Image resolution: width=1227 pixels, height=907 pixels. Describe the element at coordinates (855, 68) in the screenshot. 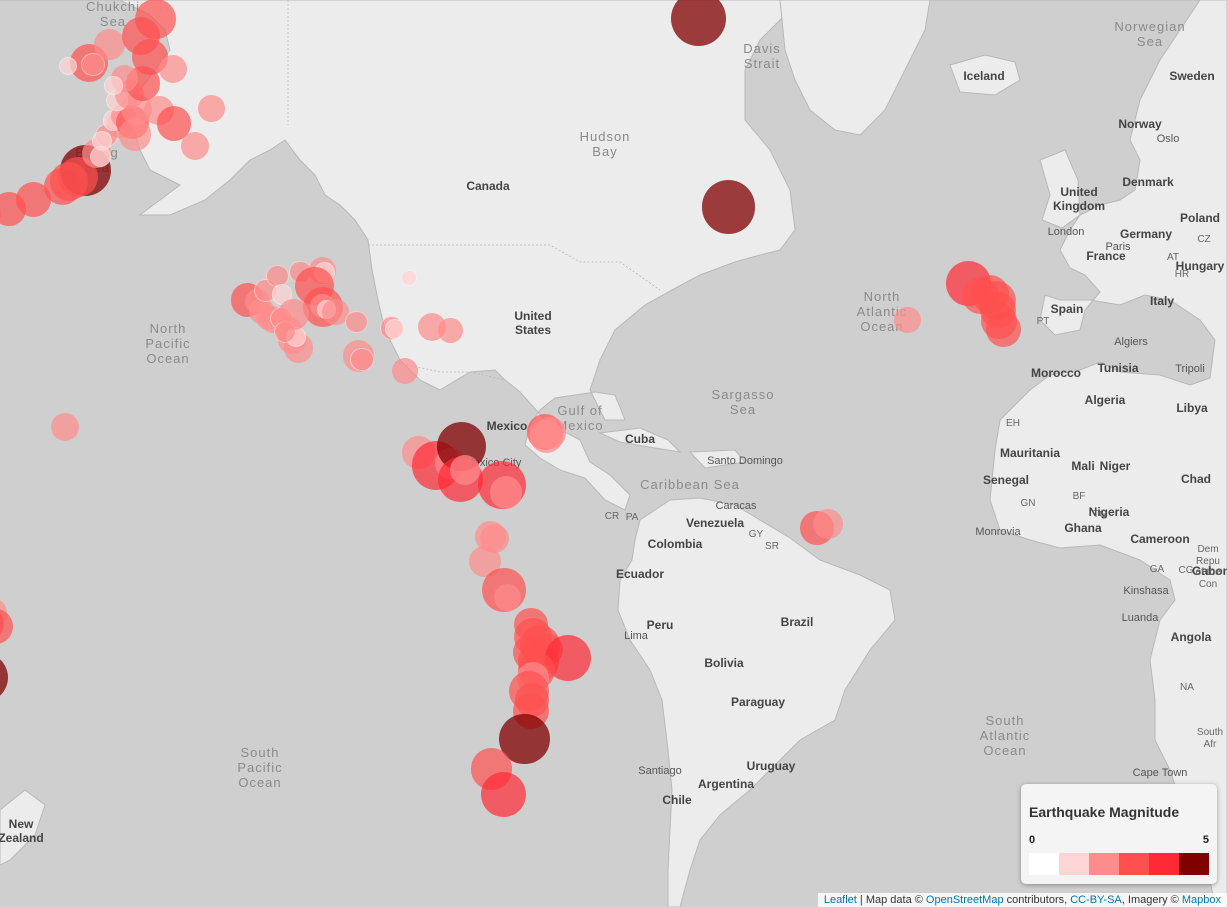

I see `greenland-landmass` at that location.